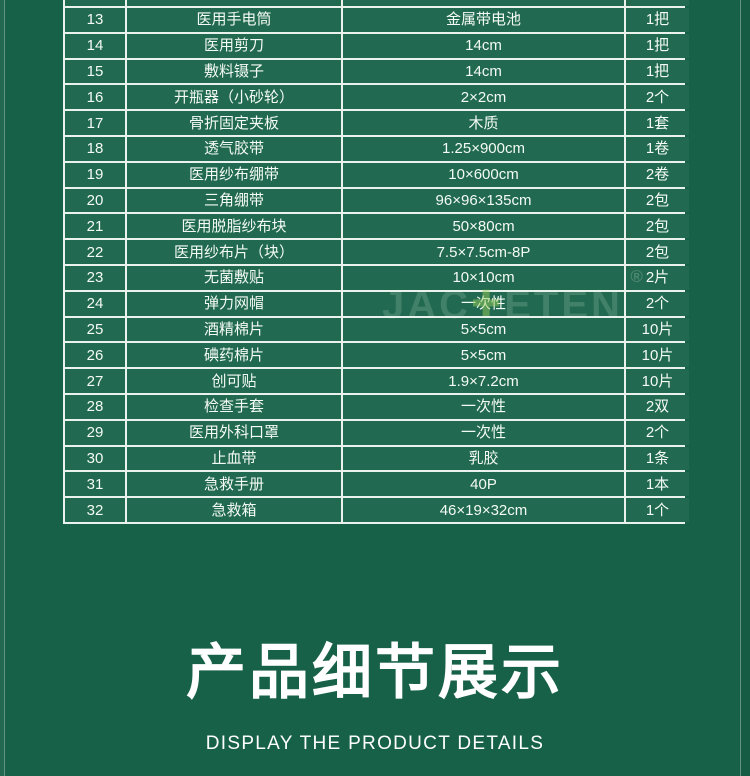 This screenshot has height=776, width=750. Describe the element at coordinates (483, 458) in the screenshot. I see `item-spec-cell: 乳胶` at that location.